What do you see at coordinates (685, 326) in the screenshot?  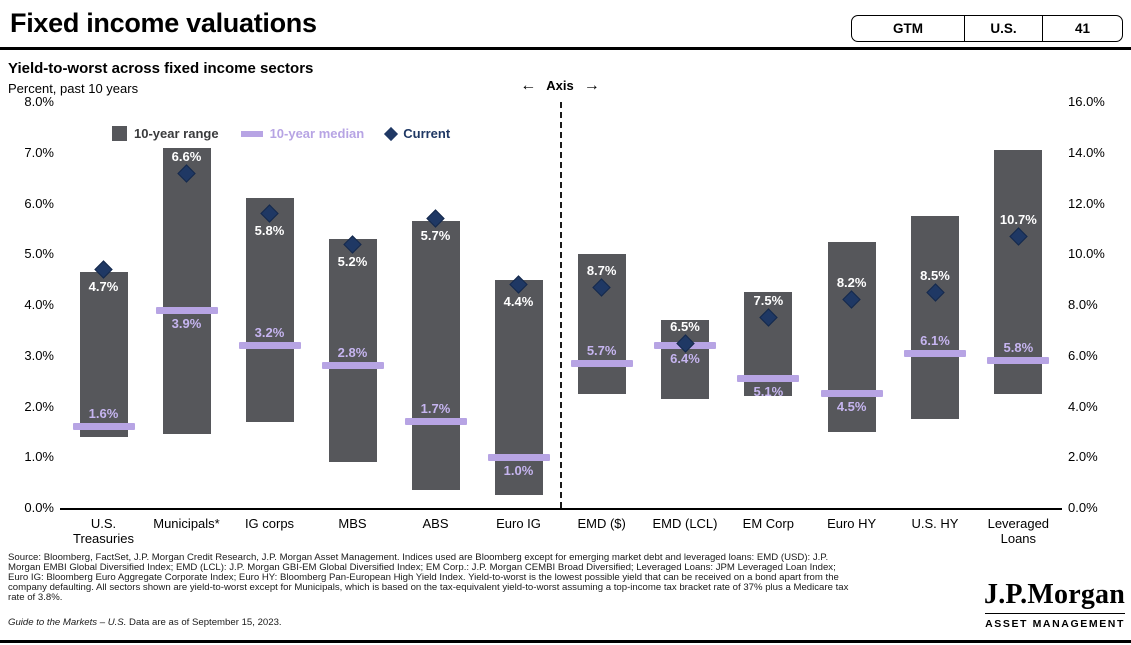 I see `current-value-label: 6.5%` at bounding box center [685, 326].